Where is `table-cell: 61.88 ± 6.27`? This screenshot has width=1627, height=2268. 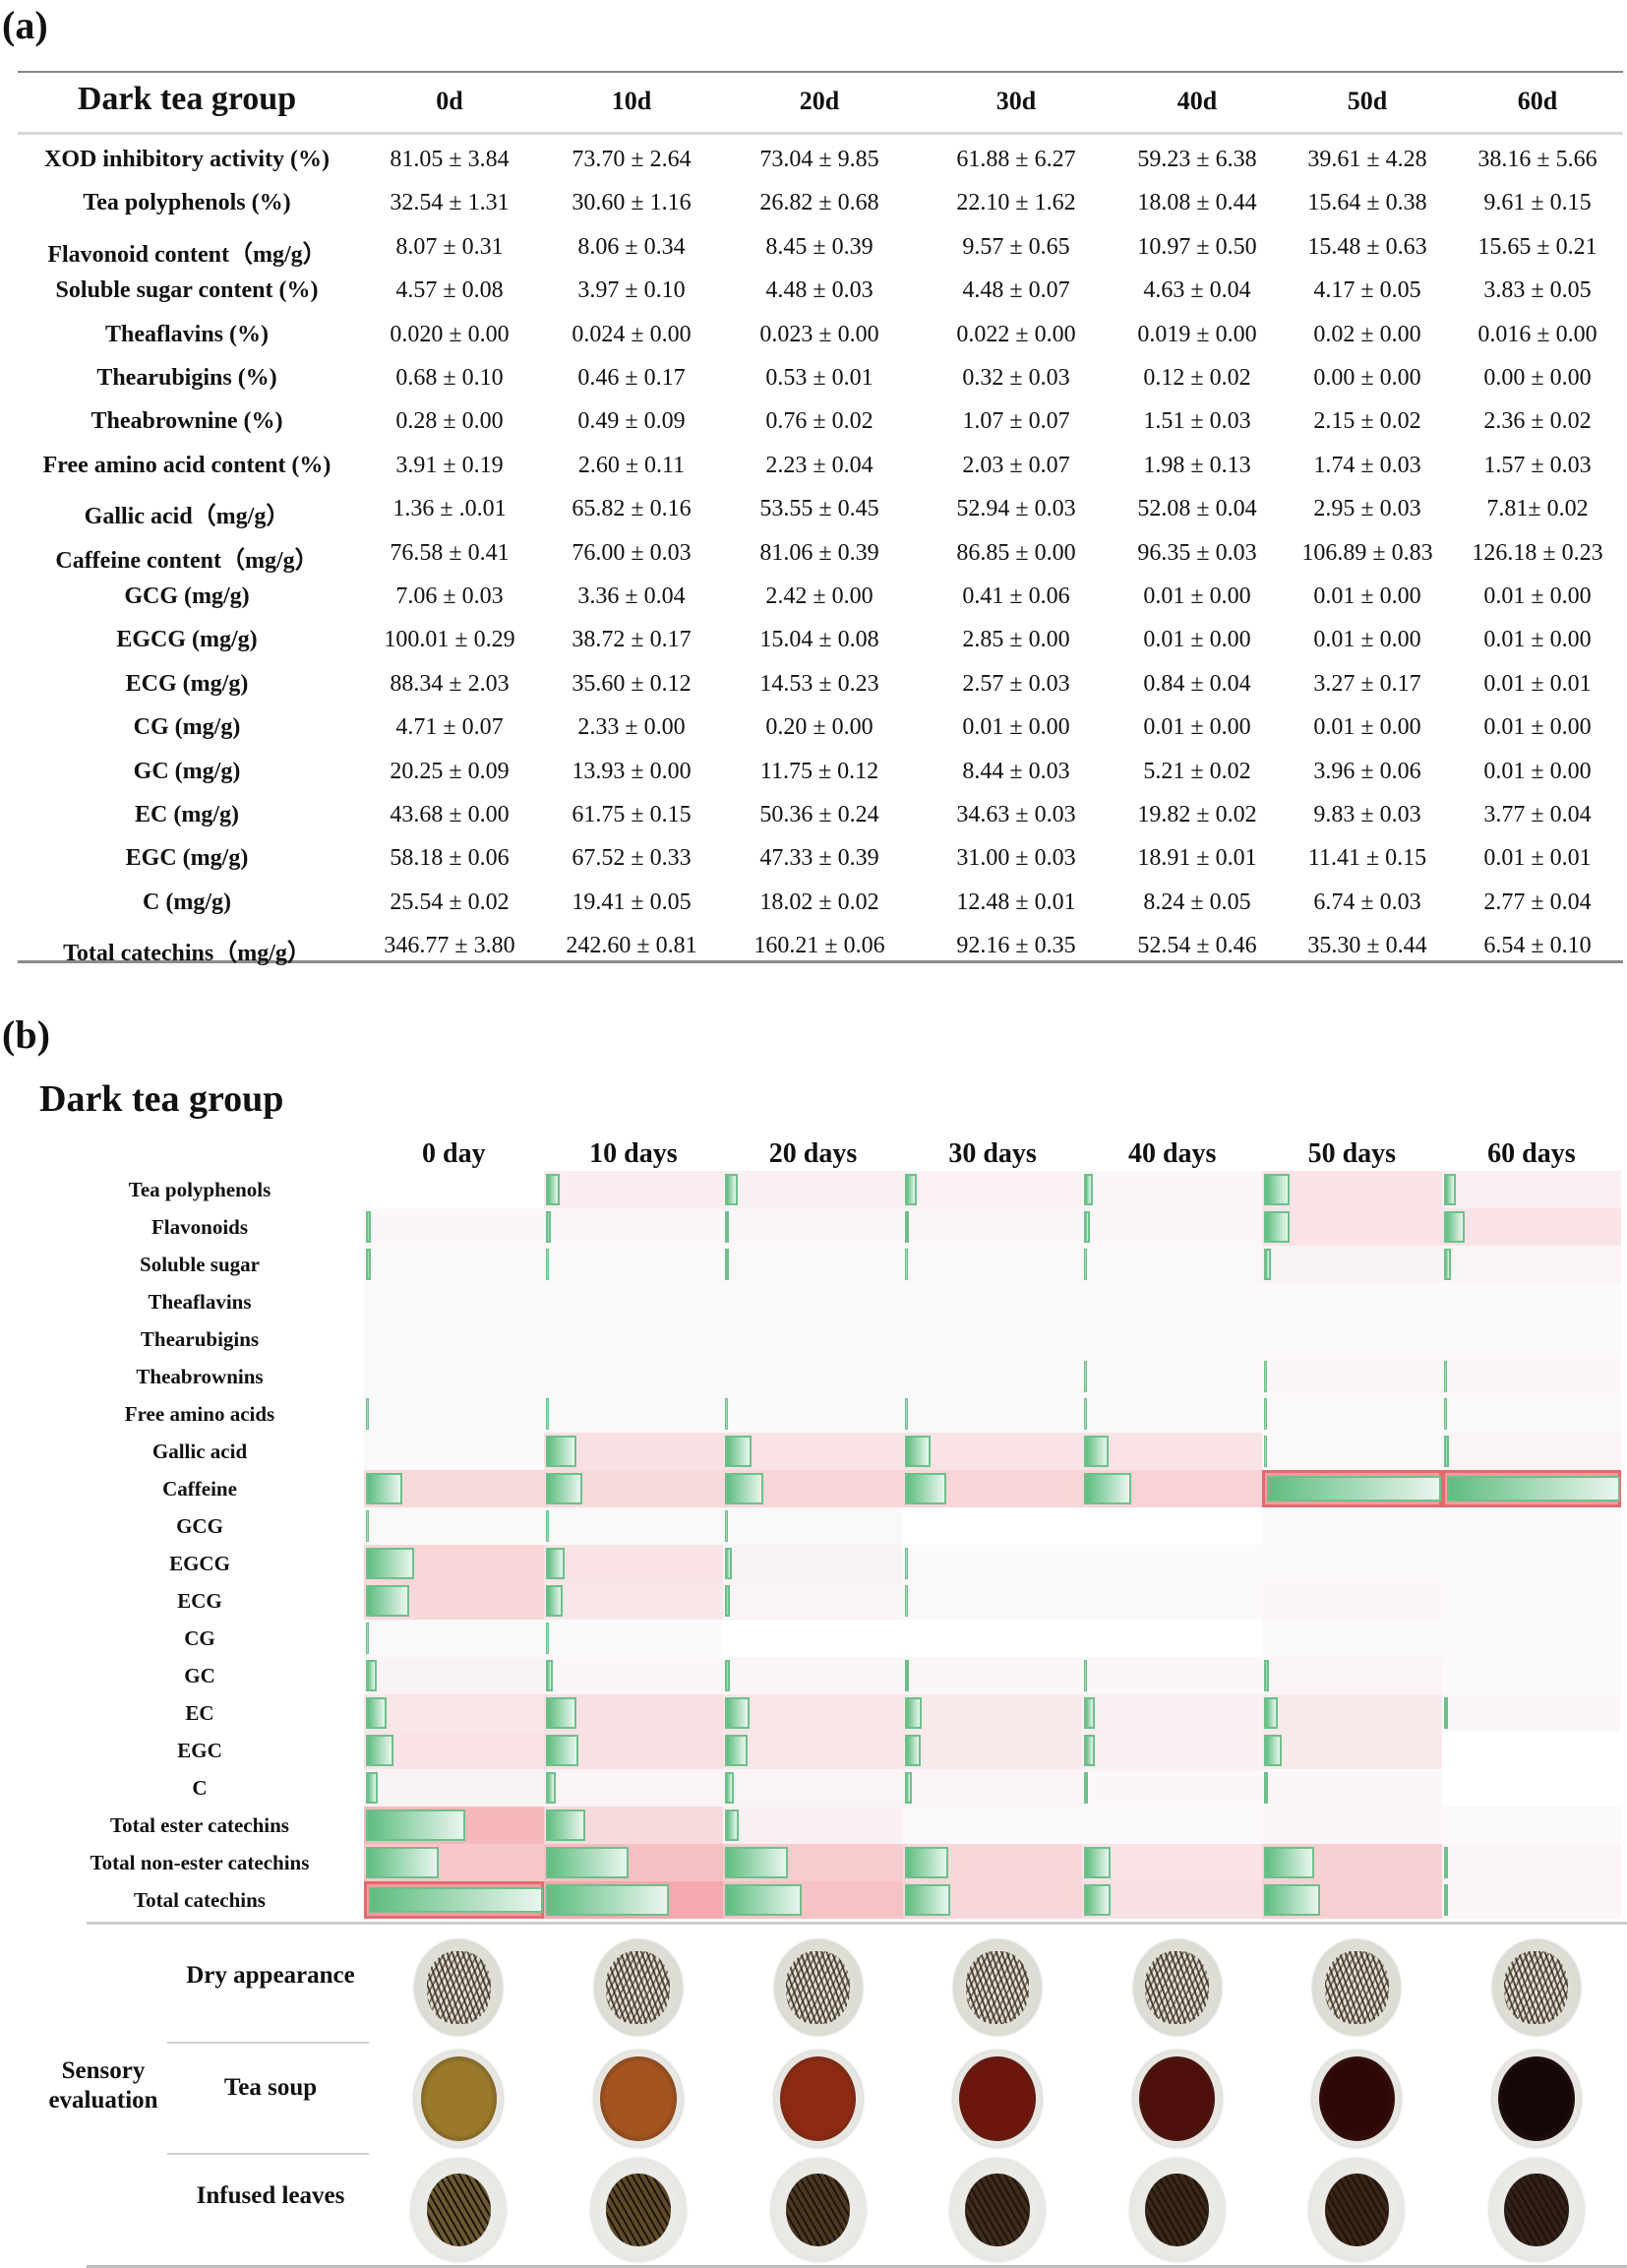 table-cell: 61.88 ± 6.27 is located at coordinates (1016, 159).